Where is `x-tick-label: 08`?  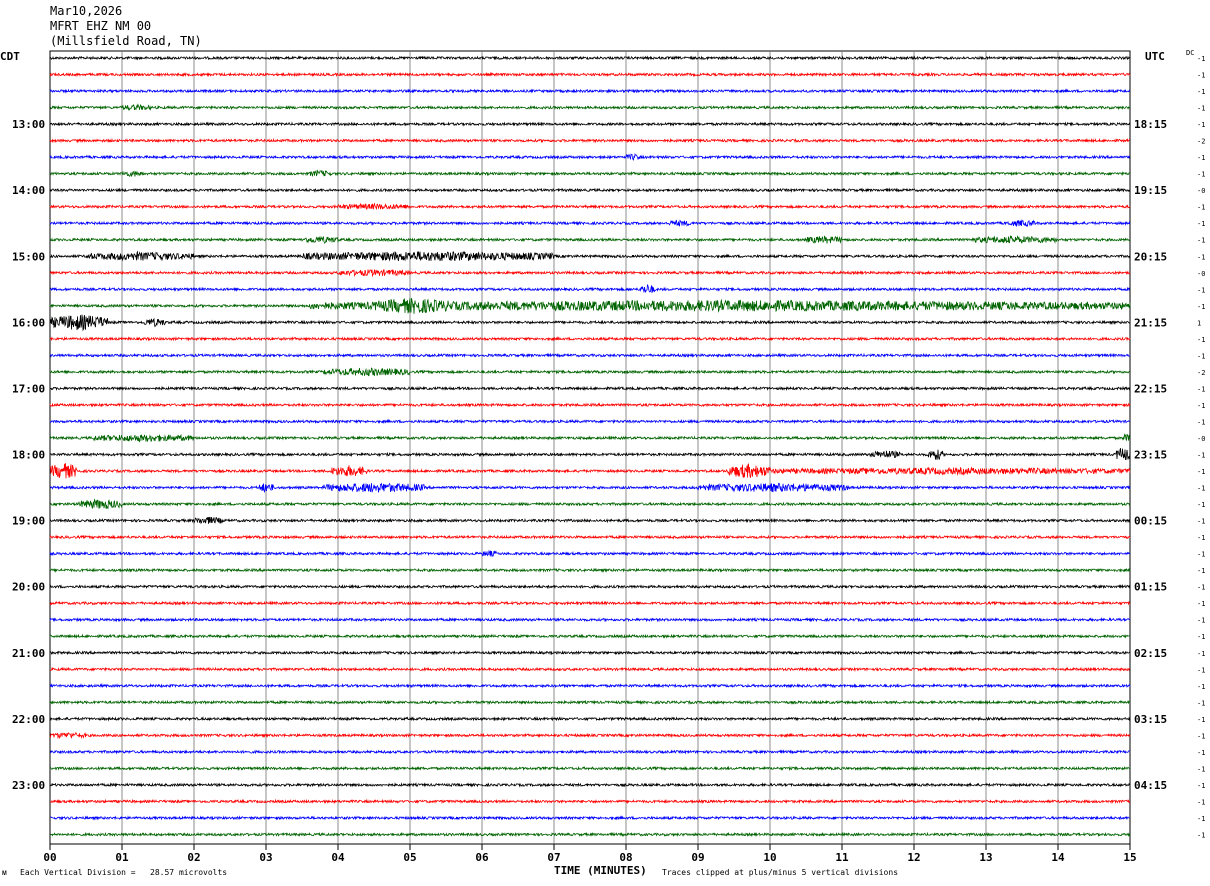
x-tick-label: 08 is located at coordinates (625, 857).